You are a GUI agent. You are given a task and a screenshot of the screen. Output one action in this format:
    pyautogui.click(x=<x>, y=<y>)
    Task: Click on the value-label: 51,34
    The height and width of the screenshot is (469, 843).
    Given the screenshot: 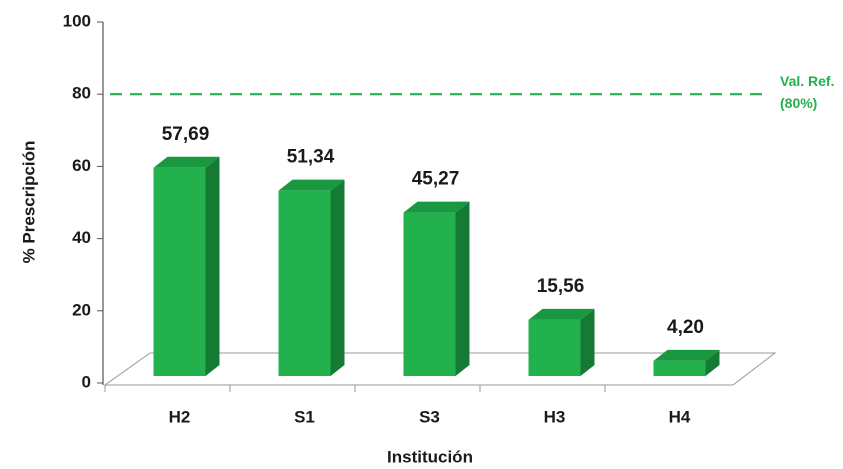 What is the action you would take?
    pyautogui.click(x=311, y=157)
    